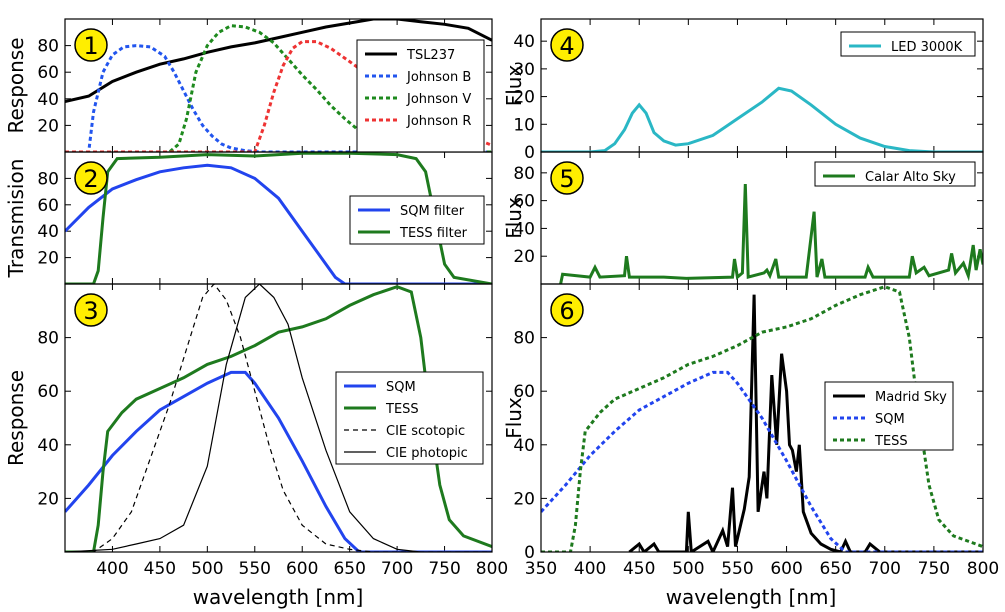 The image size is (1005, 612). What do you see at coordinates (433, 233) in the screenshot?
I see `legend-label: TESS filter` at bounding box center [433, 233].